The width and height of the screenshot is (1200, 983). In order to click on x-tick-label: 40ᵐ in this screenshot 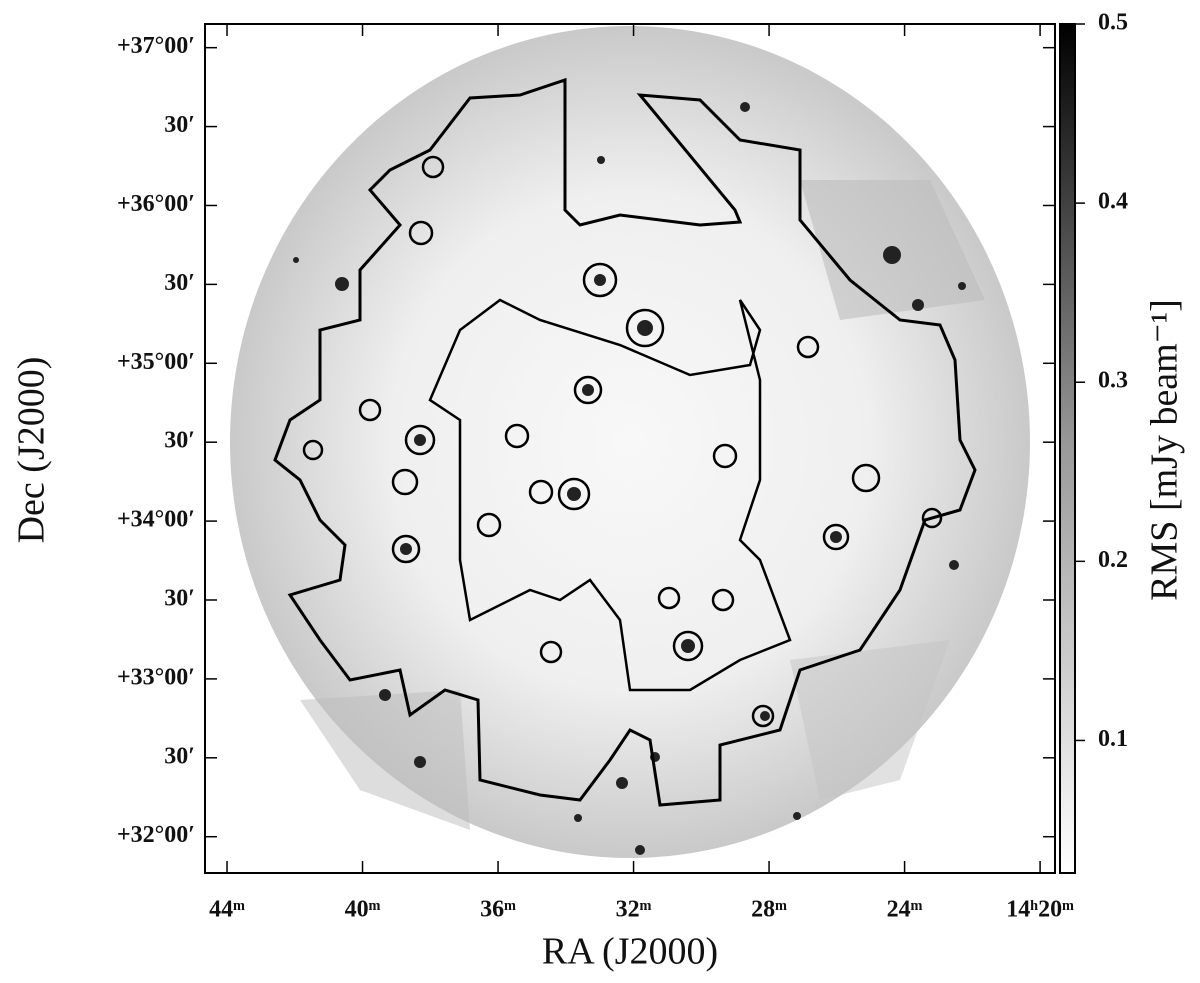, I will do `click(363, 910)`.